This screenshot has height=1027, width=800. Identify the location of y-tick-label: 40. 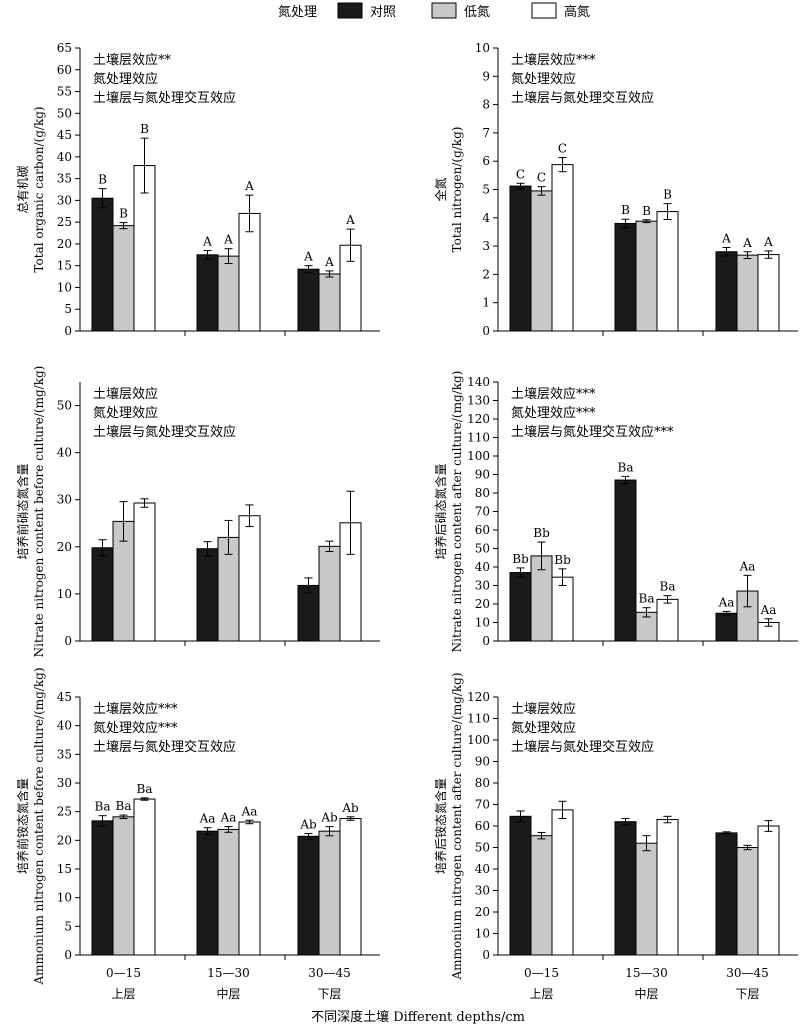
(482, 869).